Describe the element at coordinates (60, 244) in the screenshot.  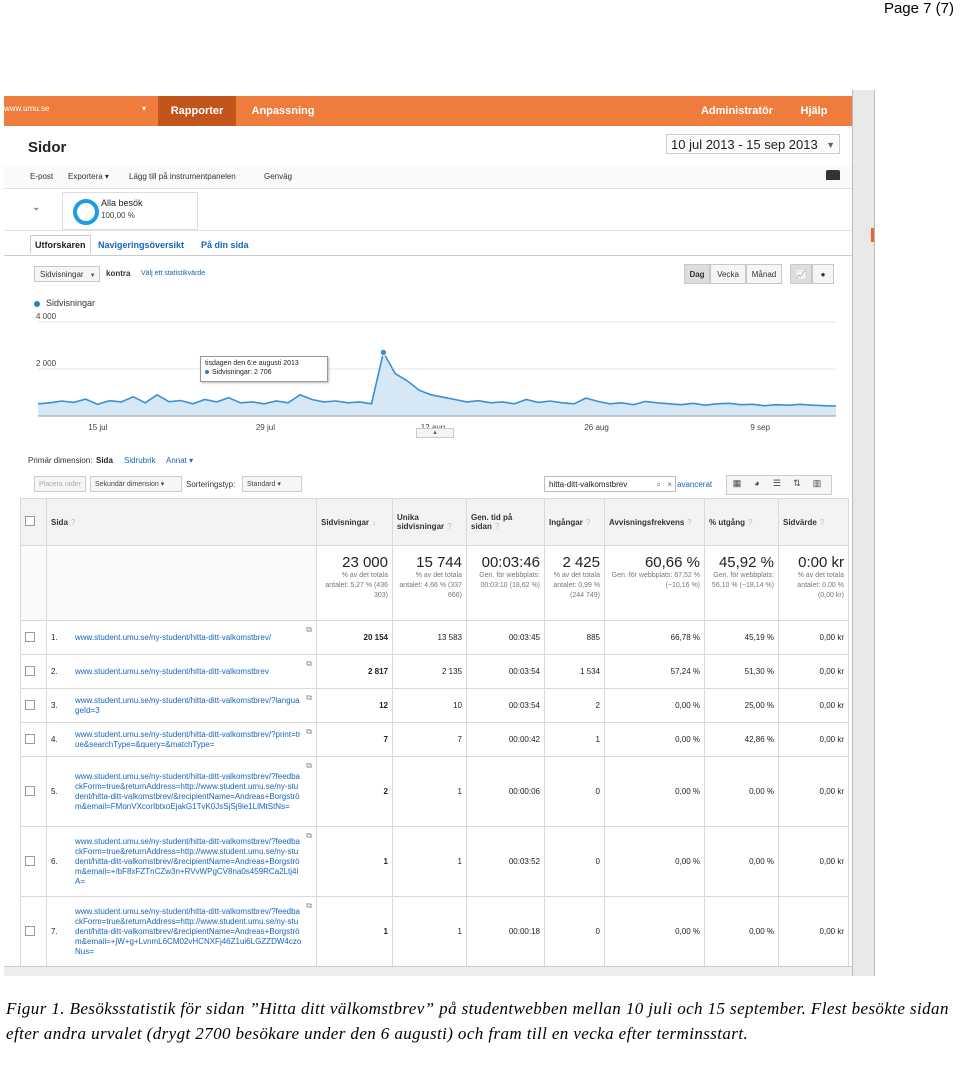
I see `tab-utforskaren: Utforskaren` at that location.